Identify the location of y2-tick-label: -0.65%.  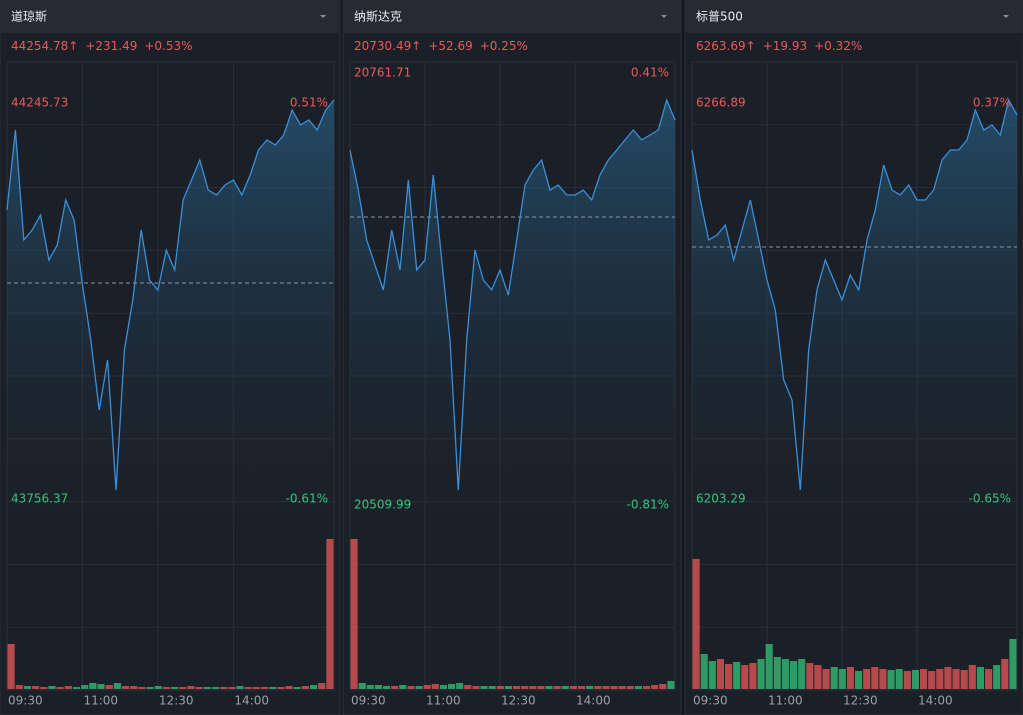
(990, 499).